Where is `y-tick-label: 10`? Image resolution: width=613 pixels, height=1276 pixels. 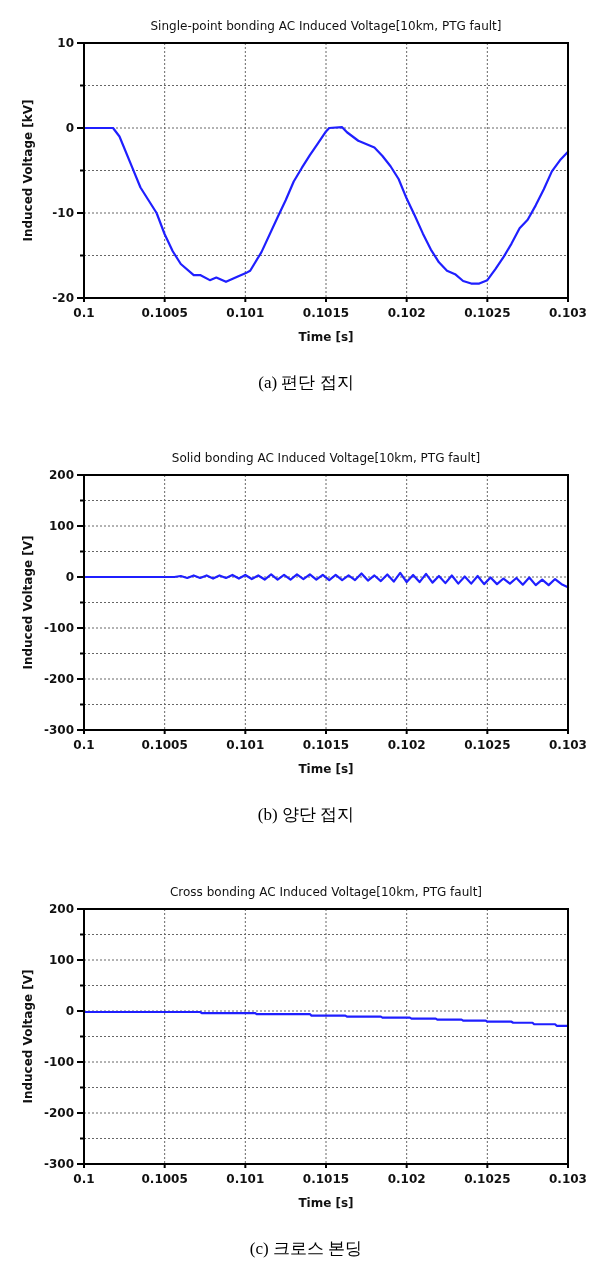 y-tick-label: 10 is located at coordinates (65, 43).